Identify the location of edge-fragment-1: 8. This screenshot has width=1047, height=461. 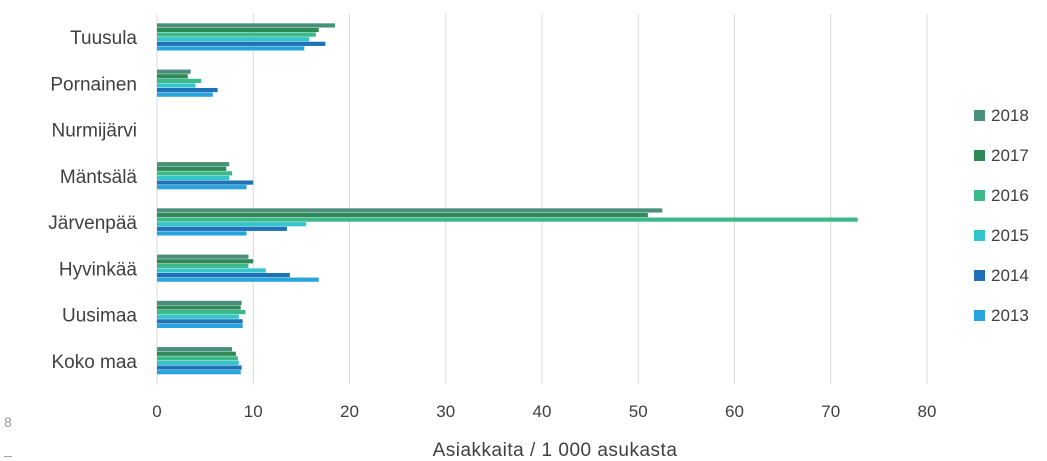
(8, 422).